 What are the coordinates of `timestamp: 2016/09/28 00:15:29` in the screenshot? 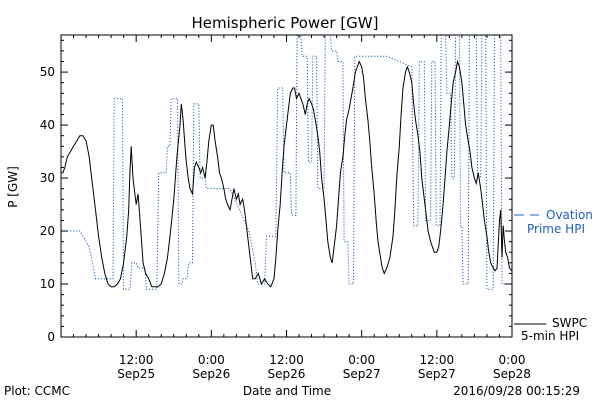 It's located at (516, 391).